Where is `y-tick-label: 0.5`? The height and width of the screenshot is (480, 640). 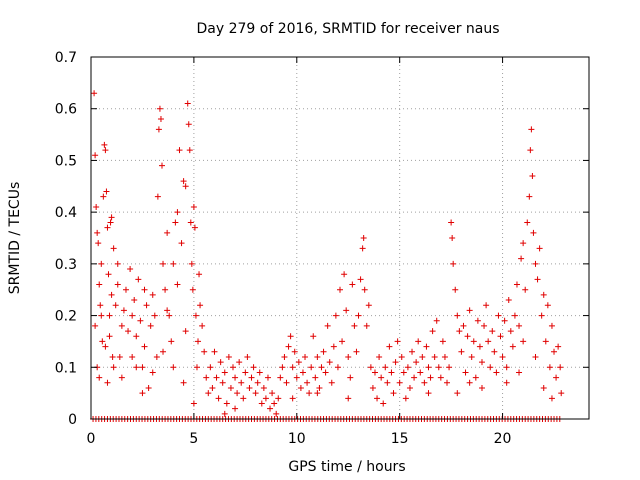
y-tick-label: 0.5 is located at coordinates (66, 161).